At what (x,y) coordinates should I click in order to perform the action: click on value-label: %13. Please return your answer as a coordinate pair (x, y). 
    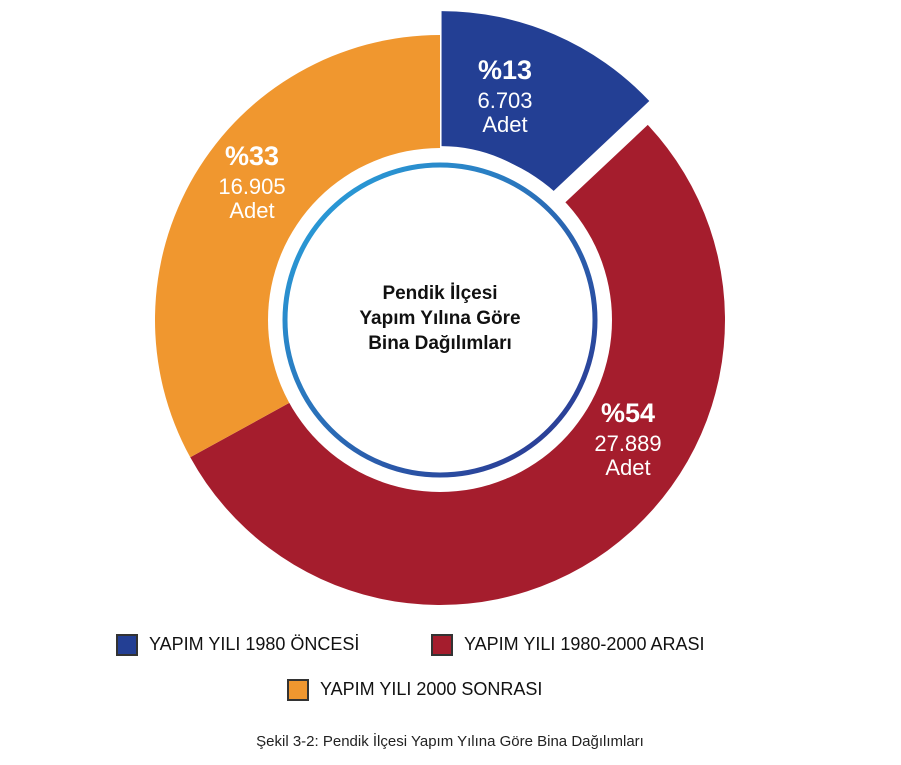
    Looking at the image, I should click on (505, 70).